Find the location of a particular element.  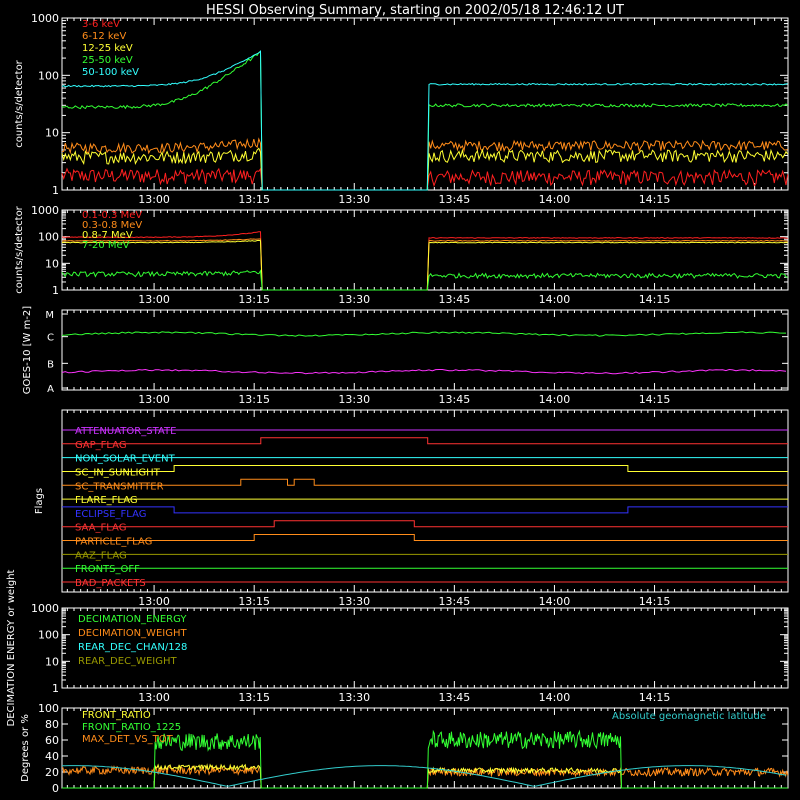

flag-line-gap-flag is located at coordinates (425, 441).